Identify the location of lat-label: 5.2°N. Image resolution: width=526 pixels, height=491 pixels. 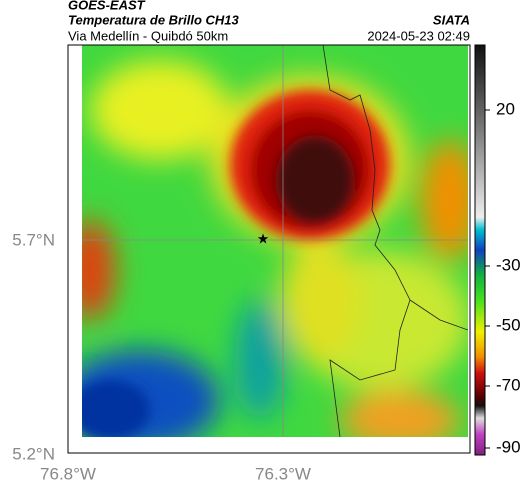
(33, 453).